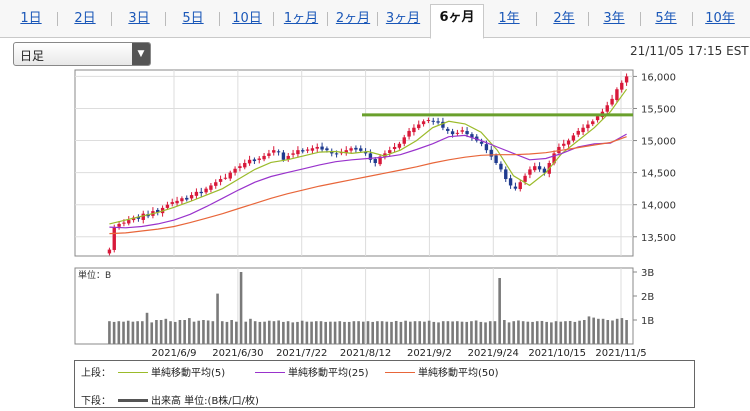  What do you see at coordinates (85, 18) in the screenshot?
I see `tab-2d: 2日` at bounding box center [85, 18].